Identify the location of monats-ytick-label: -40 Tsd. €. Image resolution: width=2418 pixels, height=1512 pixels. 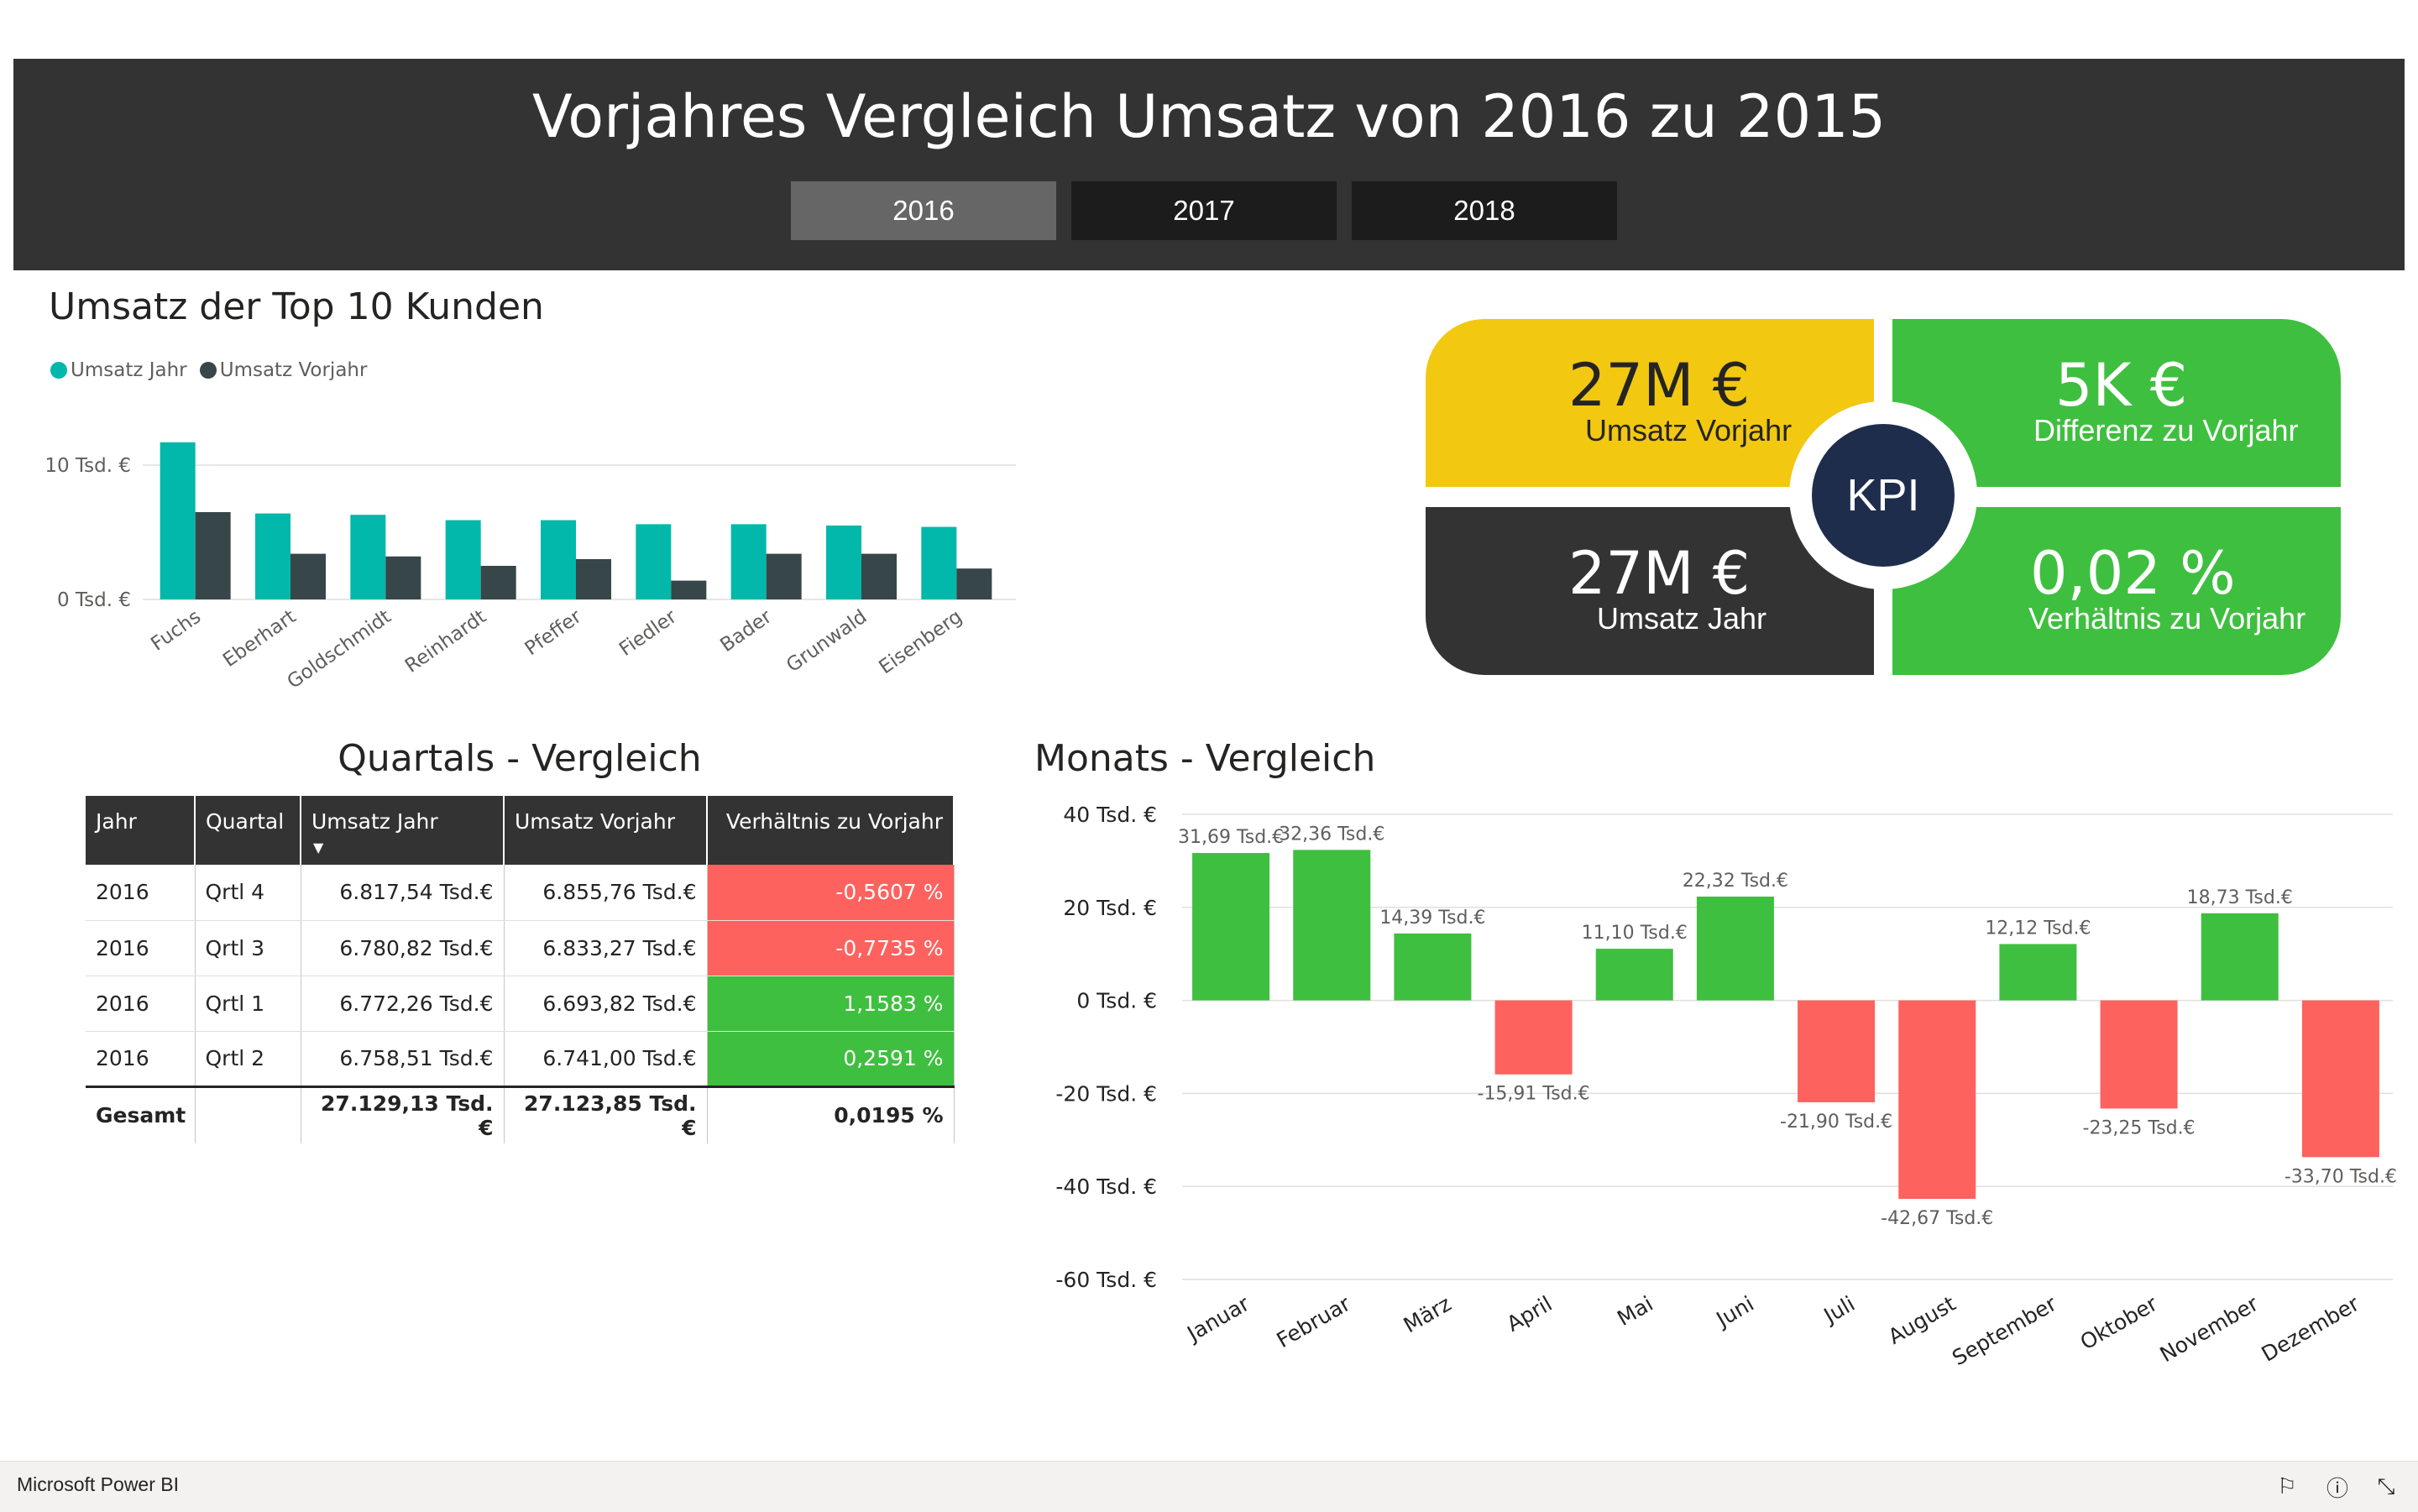
(1106, 1187).